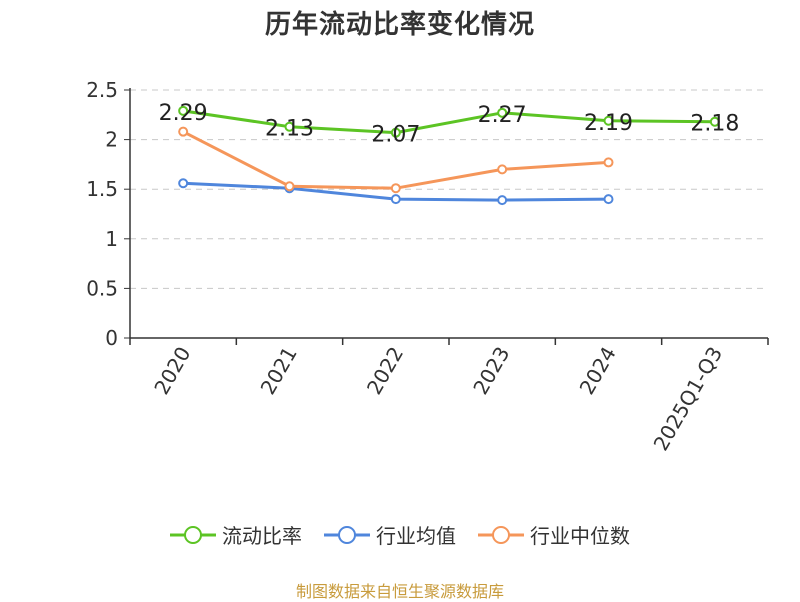 The image size is (800, 602). Describe the element at coordinates (416, 536) in the screenshot. I see `legend-label-industry-average: 行业均值` at that location.